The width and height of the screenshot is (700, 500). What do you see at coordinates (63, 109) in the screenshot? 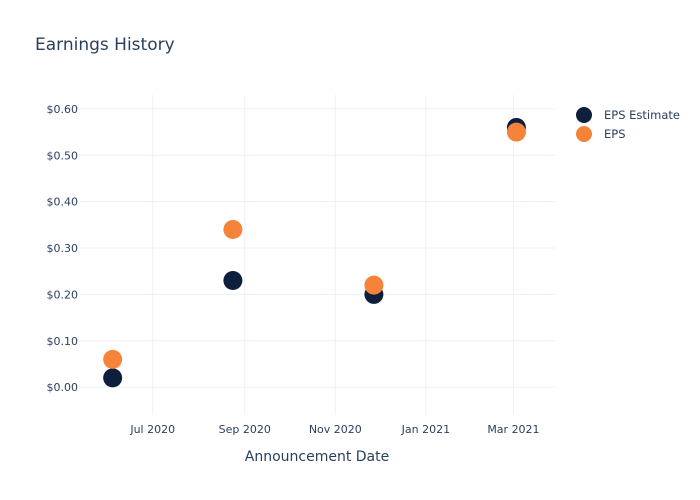
I see `y-tick-label: $0.60` at bounding box center [63, 109].